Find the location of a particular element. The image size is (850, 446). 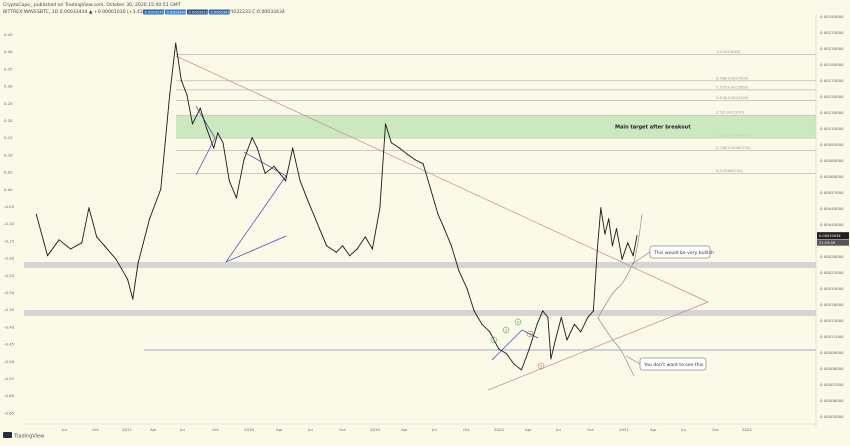

fib-level-label: 0.705(0.0015800) is located at coordinates (732, 87).